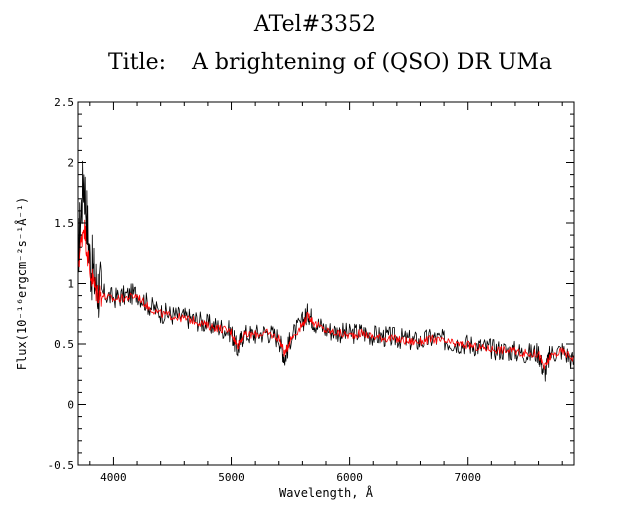 The height and width of the screenshot is (515, 630). What do you see at coordinates (137, 62) in the screenshot?
I see `title-label: Title:` at bounding box center [137, 62].